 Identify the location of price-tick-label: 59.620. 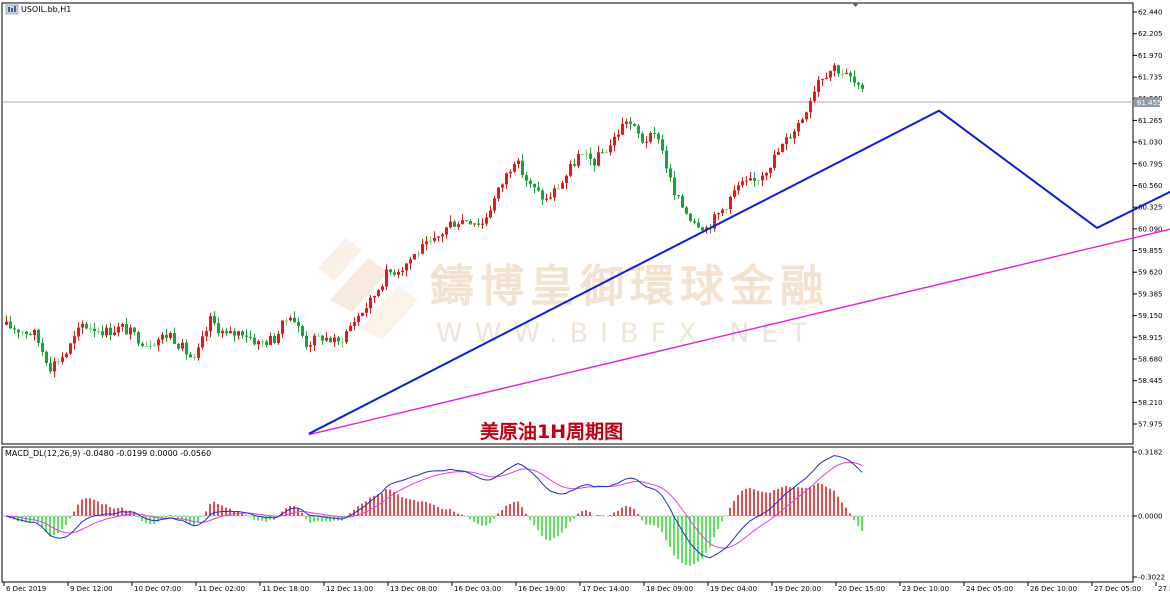
(1150, 273).